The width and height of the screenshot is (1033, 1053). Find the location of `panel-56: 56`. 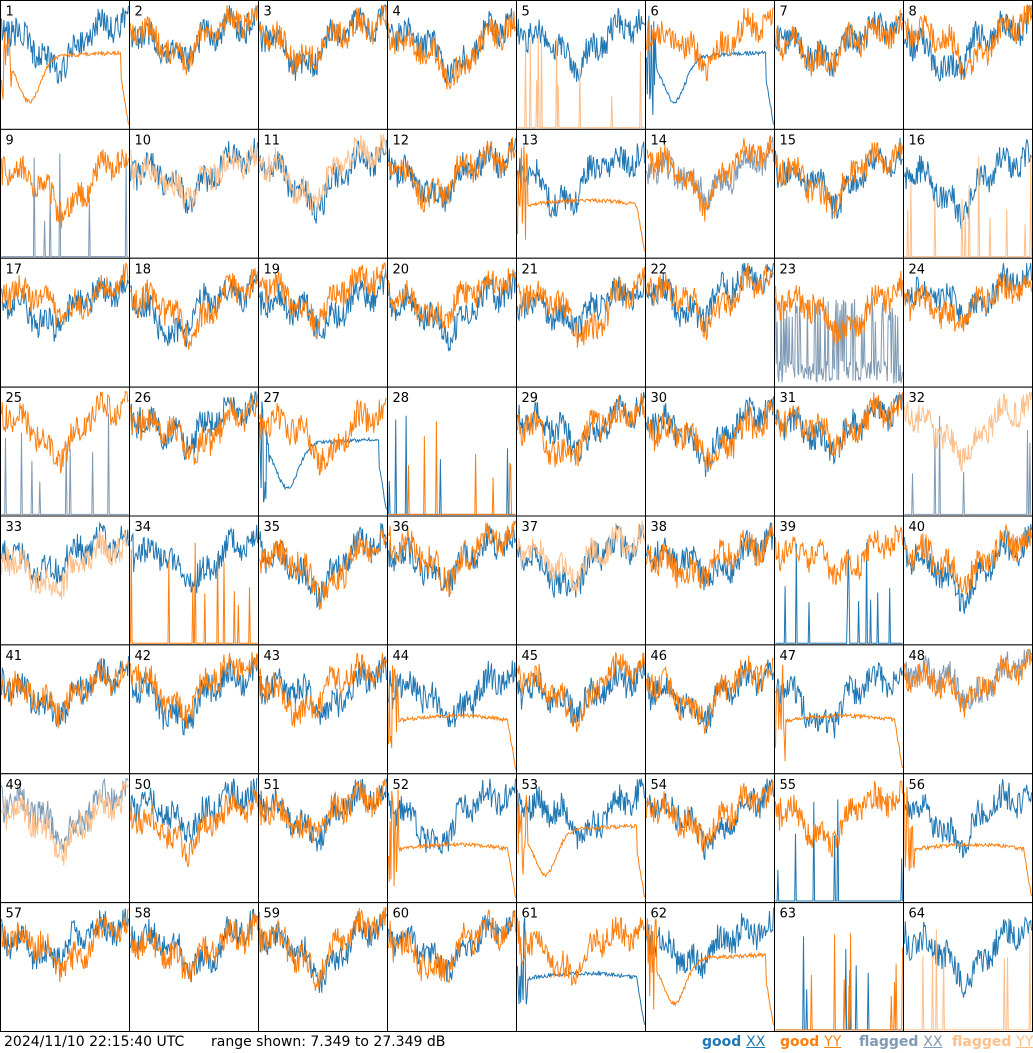

panel-56: 56 is located at coordinates (968, 838).